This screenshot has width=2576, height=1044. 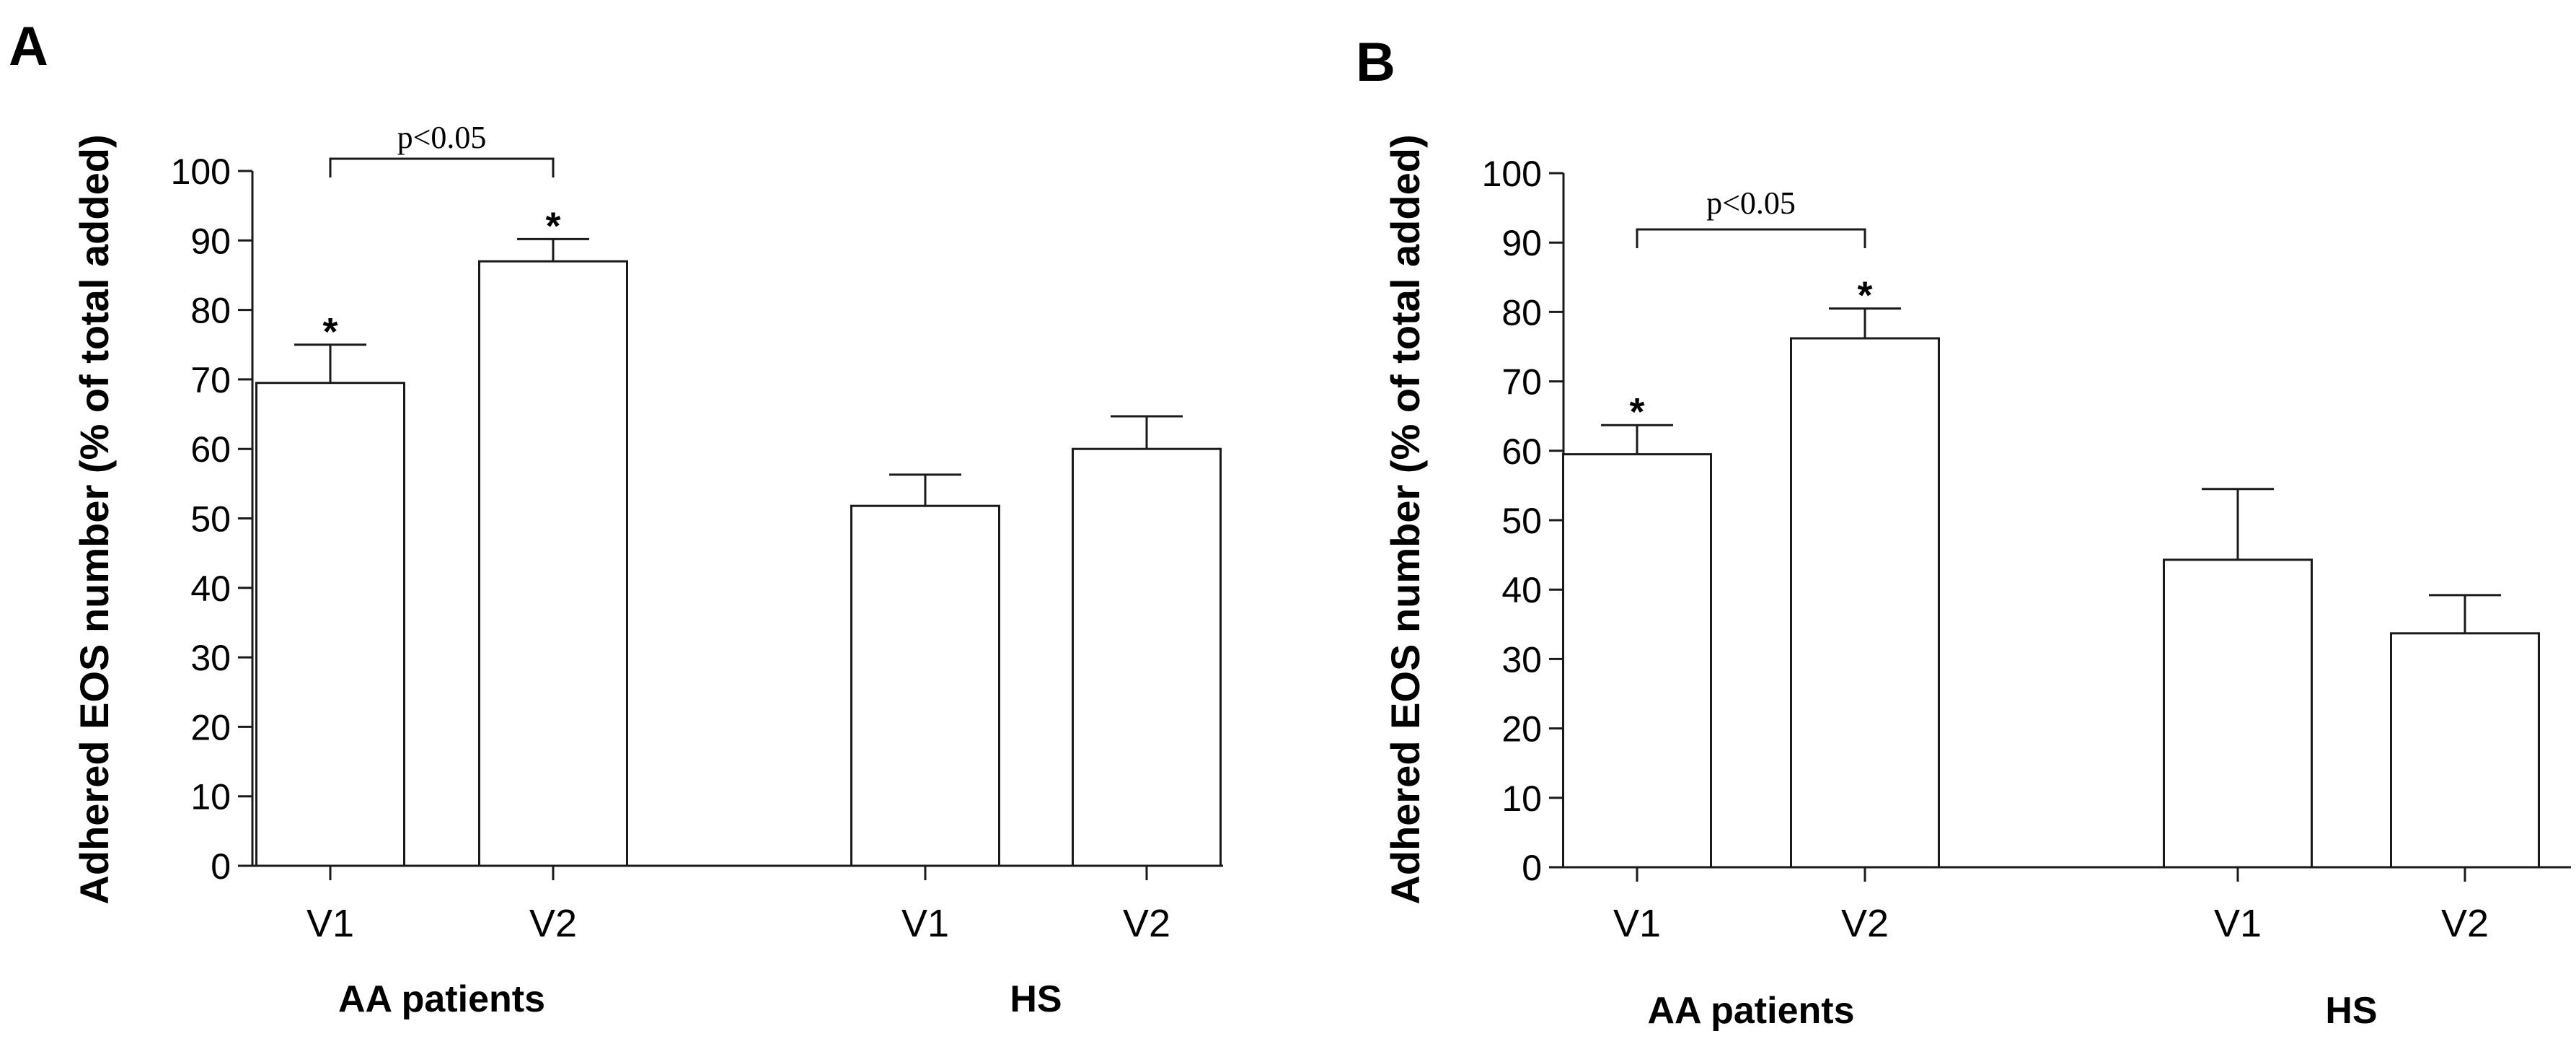 What do you see at coordinates (1375, 63) in the screenshot?
I see `panel-label: B` at bounding box center [1375, 63].